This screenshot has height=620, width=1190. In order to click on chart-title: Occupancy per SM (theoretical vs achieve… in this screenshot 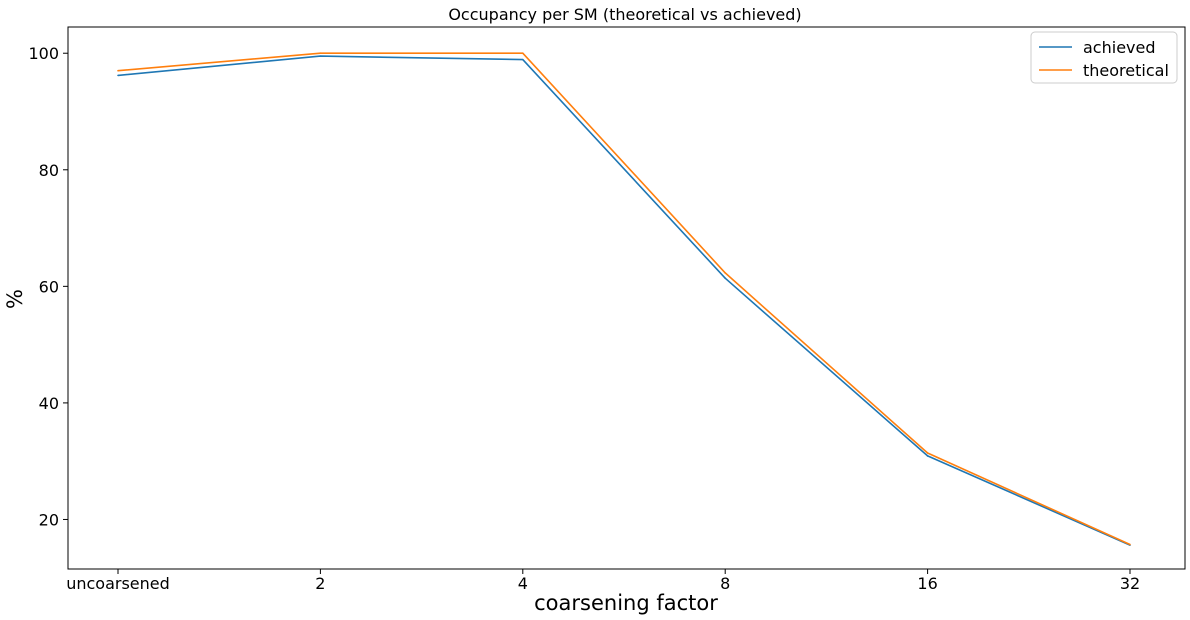, I will do `click(624, 14)`.